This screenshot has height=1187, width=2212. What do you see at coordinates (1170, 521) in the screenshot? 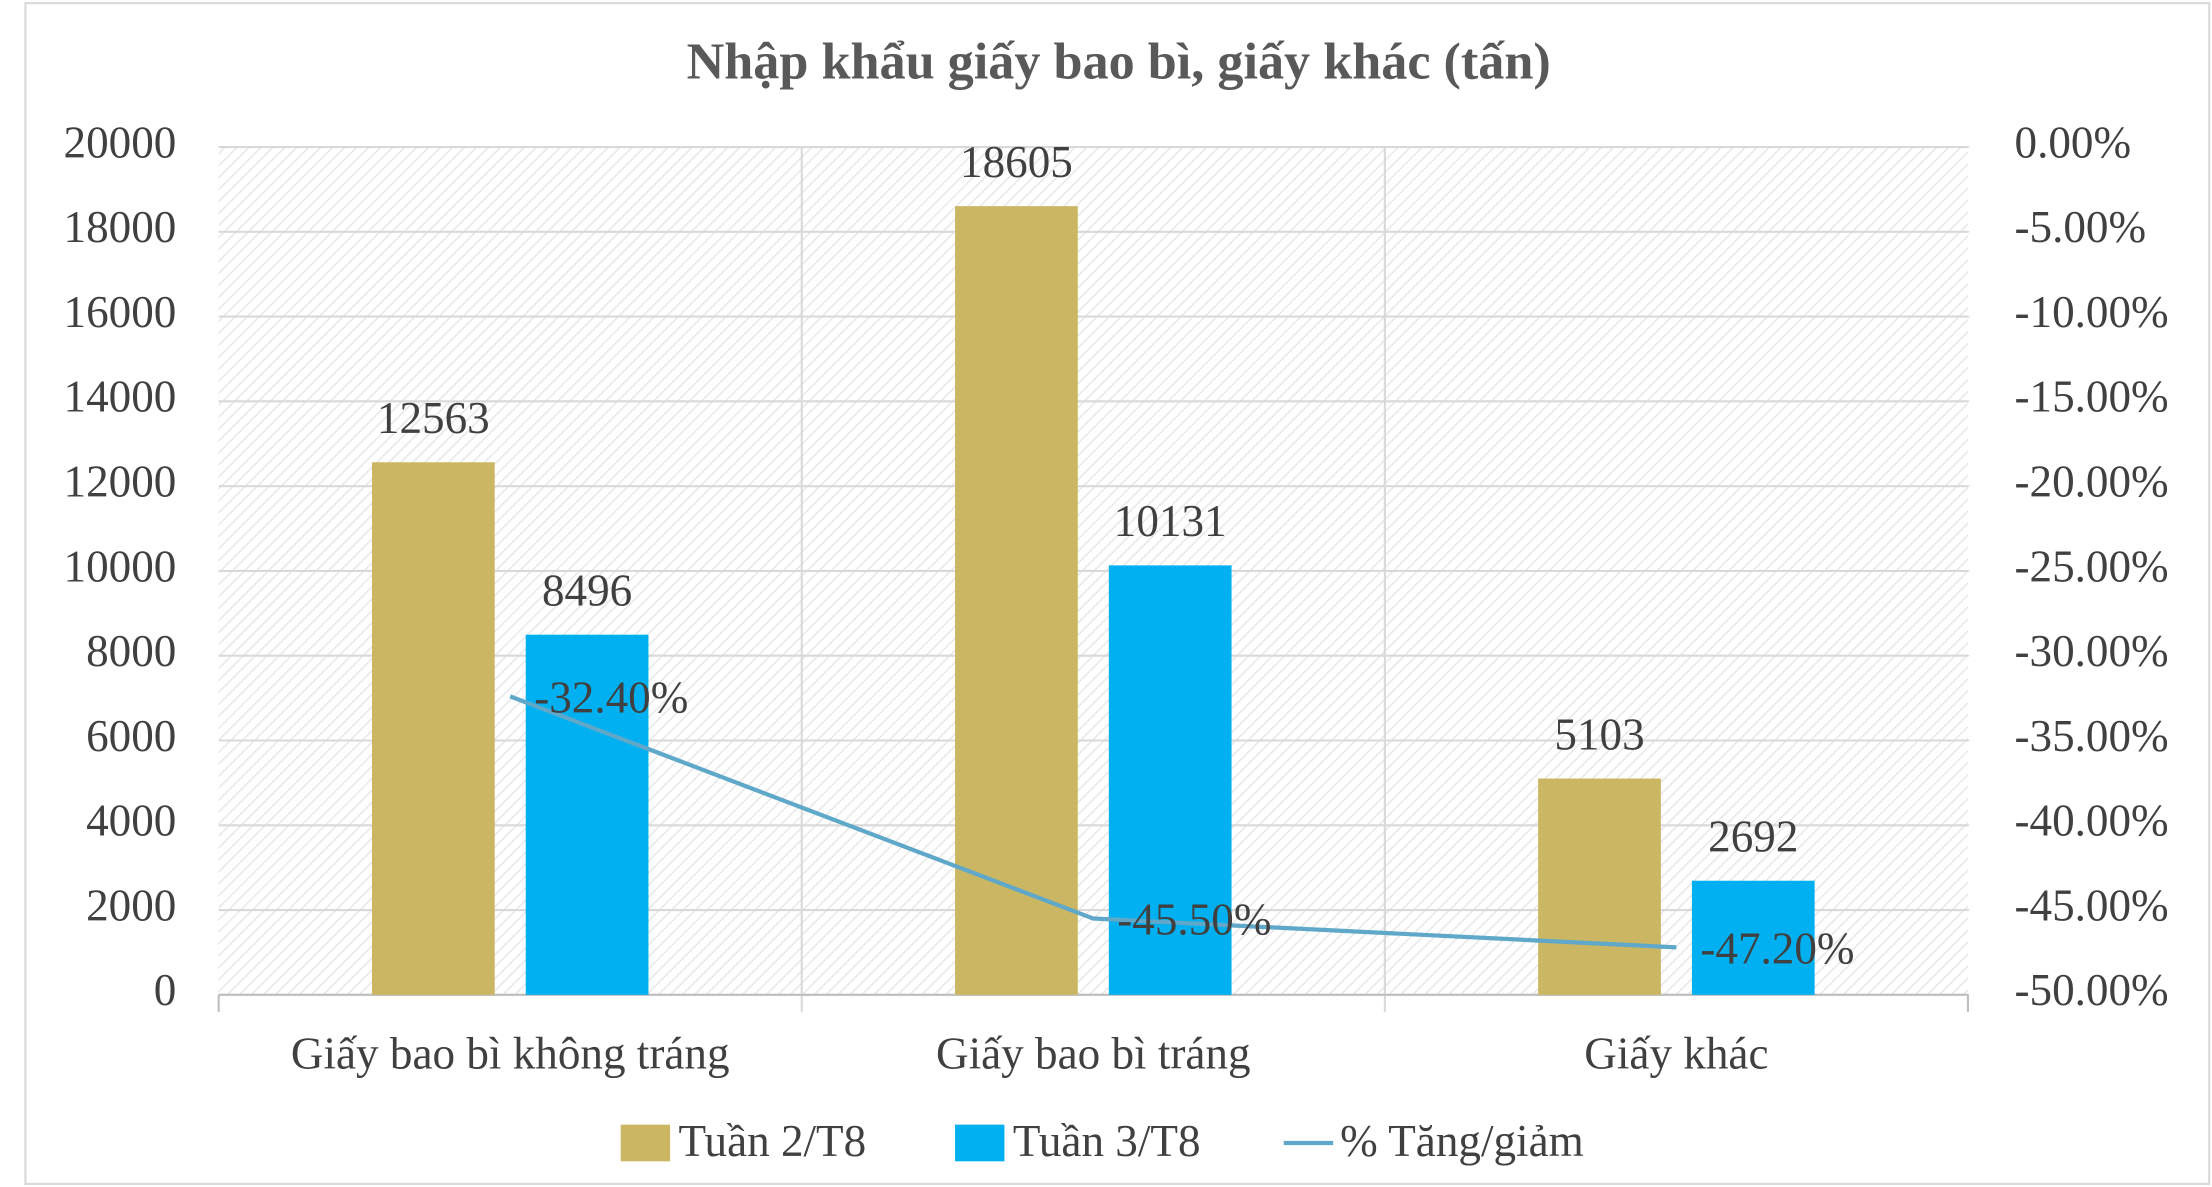
I see `bar-value-label: 10131` at bounding box center [1170, 521].